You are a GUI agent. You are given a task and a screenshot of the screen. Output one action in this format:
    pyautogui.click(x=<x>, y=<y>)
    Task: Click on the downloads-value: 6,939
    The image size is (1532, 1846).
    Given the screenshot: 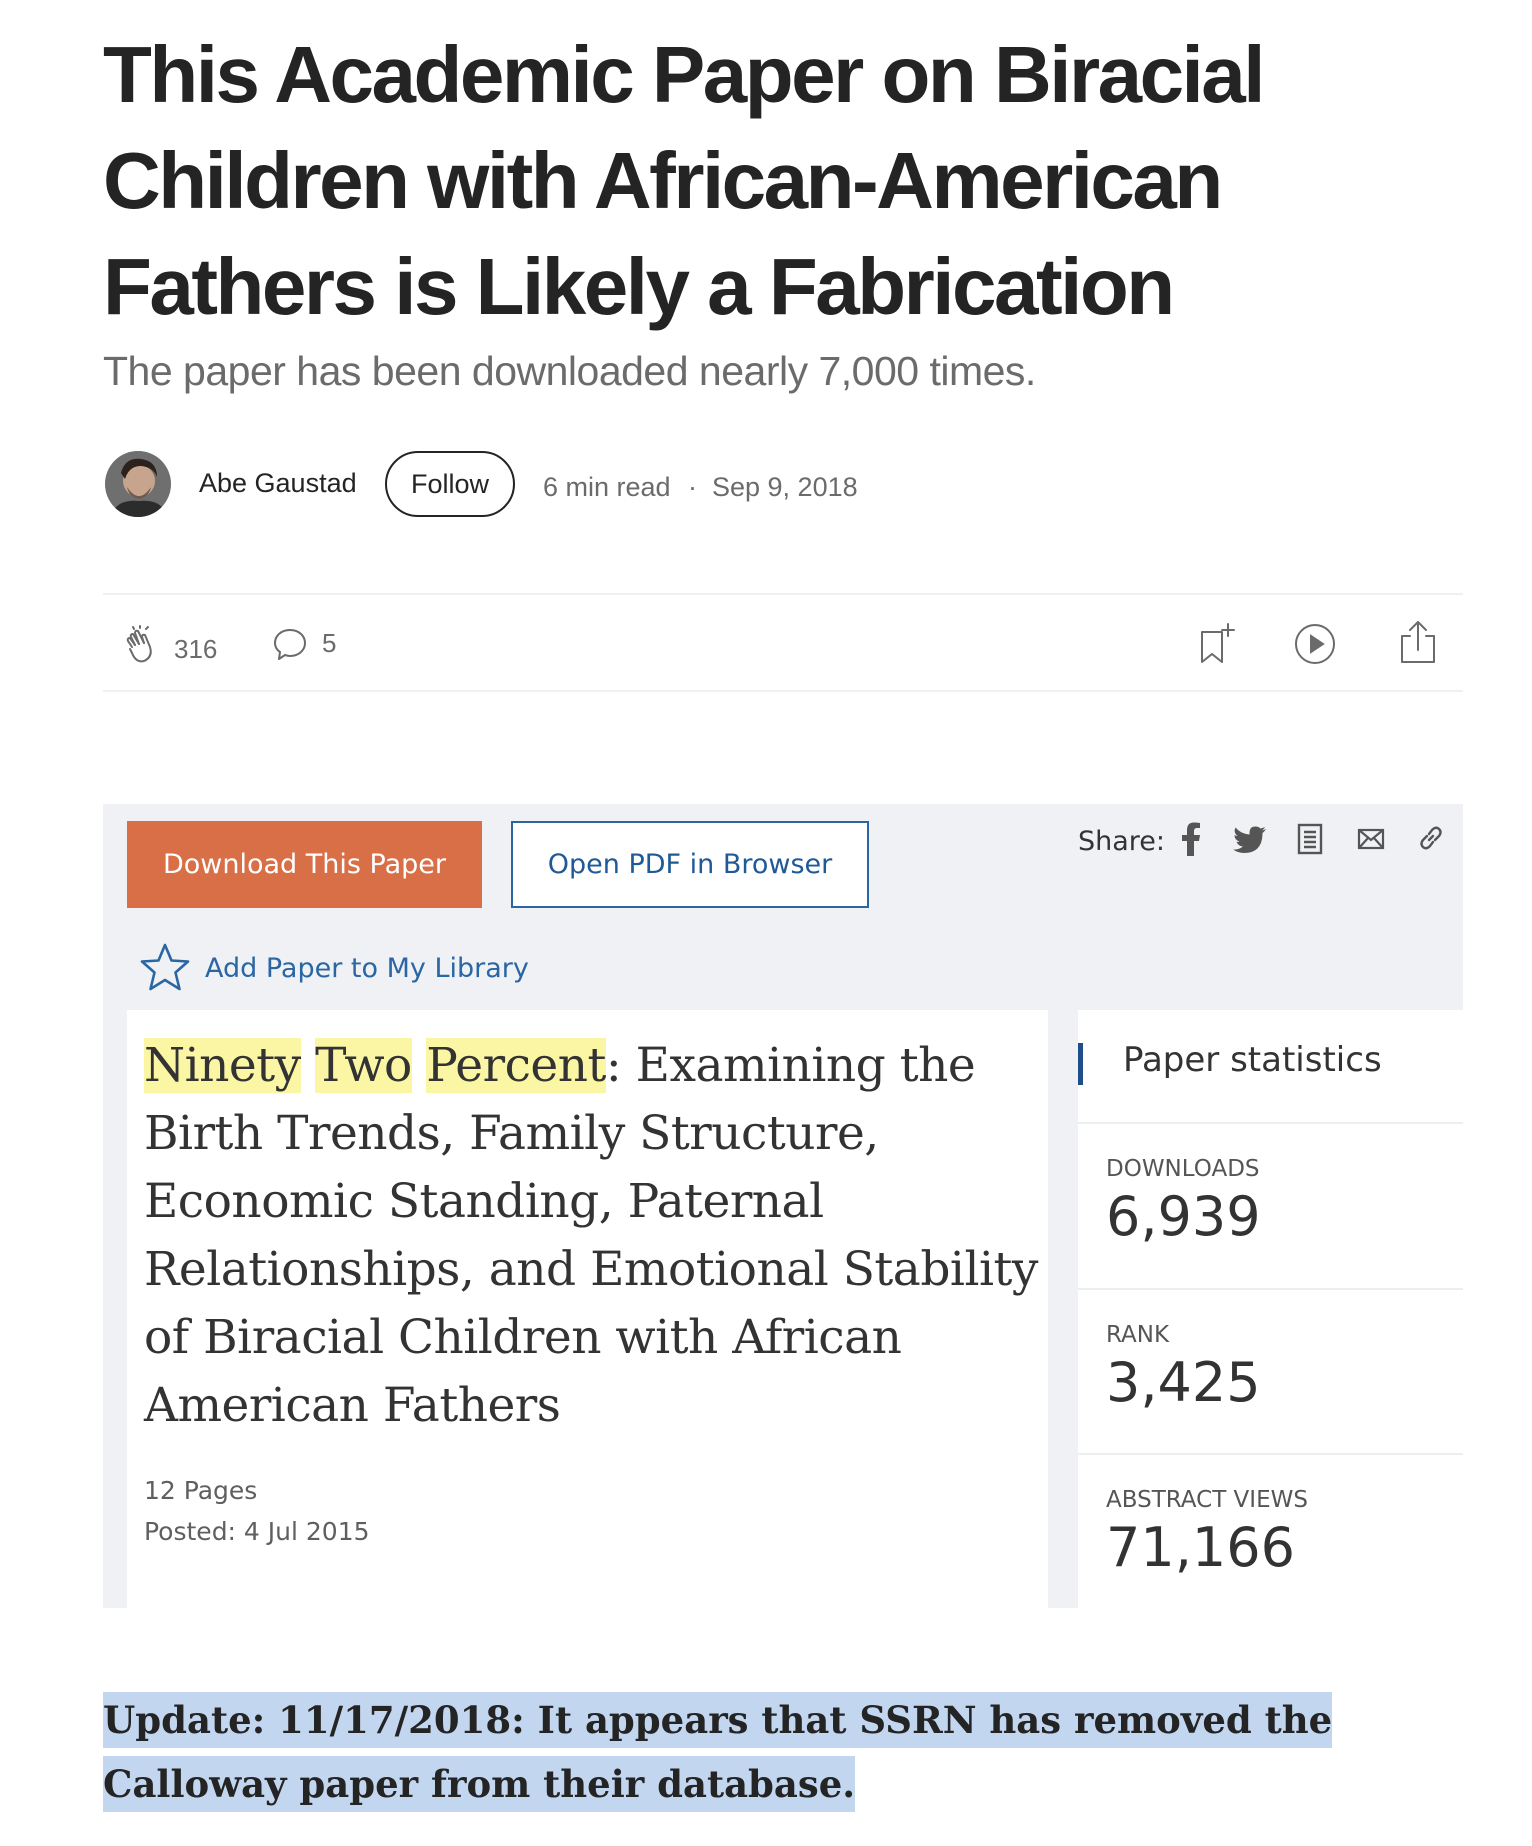 What is the action you would take?
    pyautogui.click(x=1183, y=1216)
    